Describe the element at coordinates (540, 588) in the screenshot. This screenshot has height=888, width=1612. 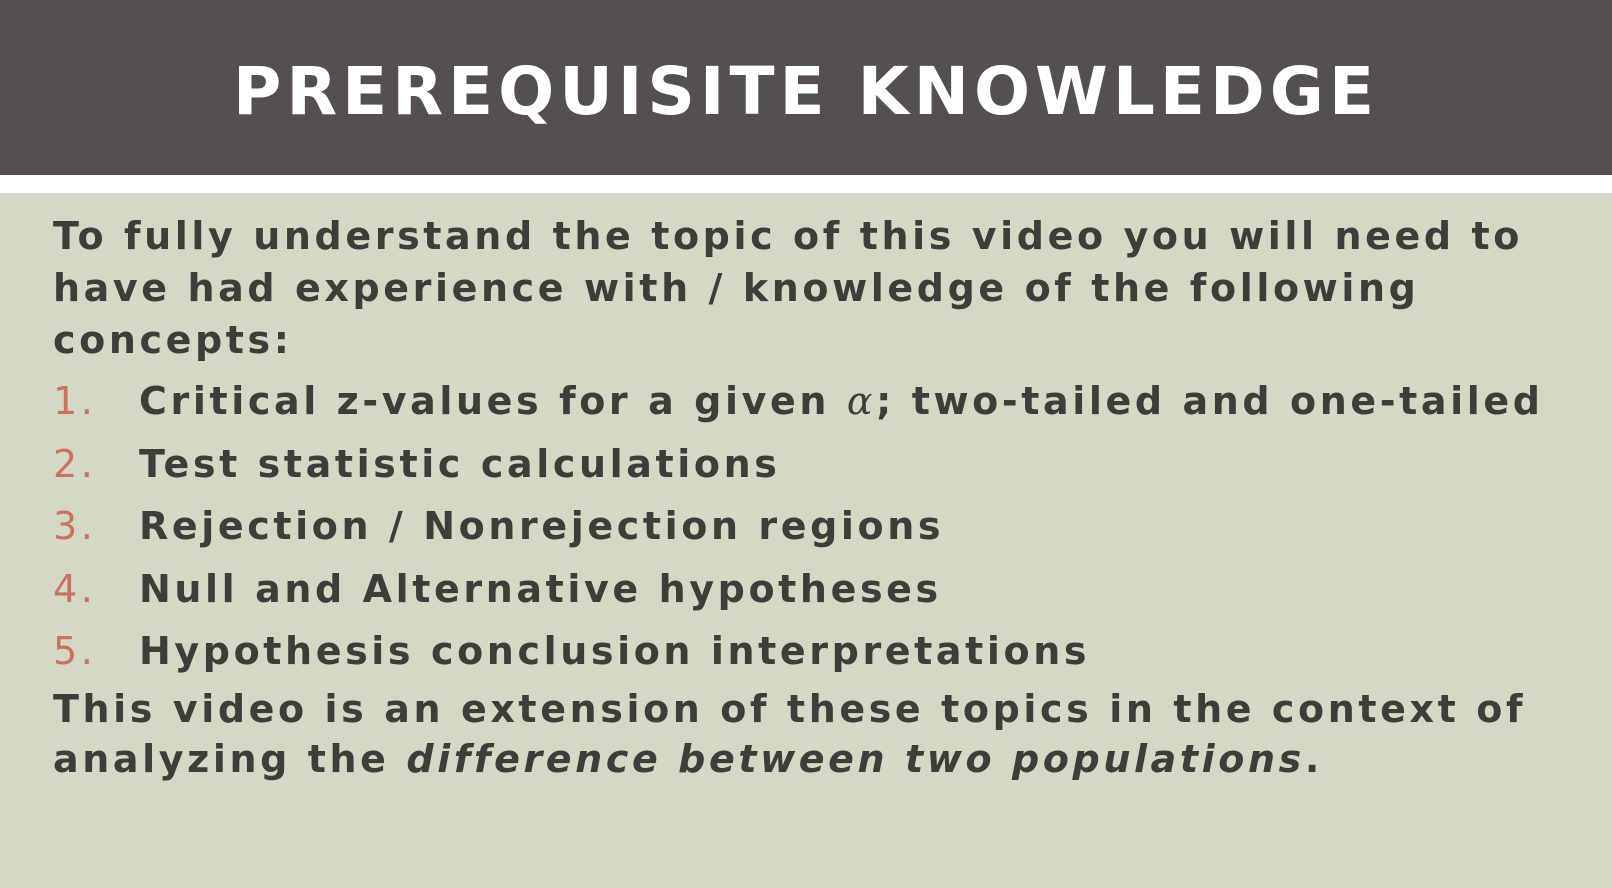
I see `list-text: Null and Alternative hypotheses` at that location.